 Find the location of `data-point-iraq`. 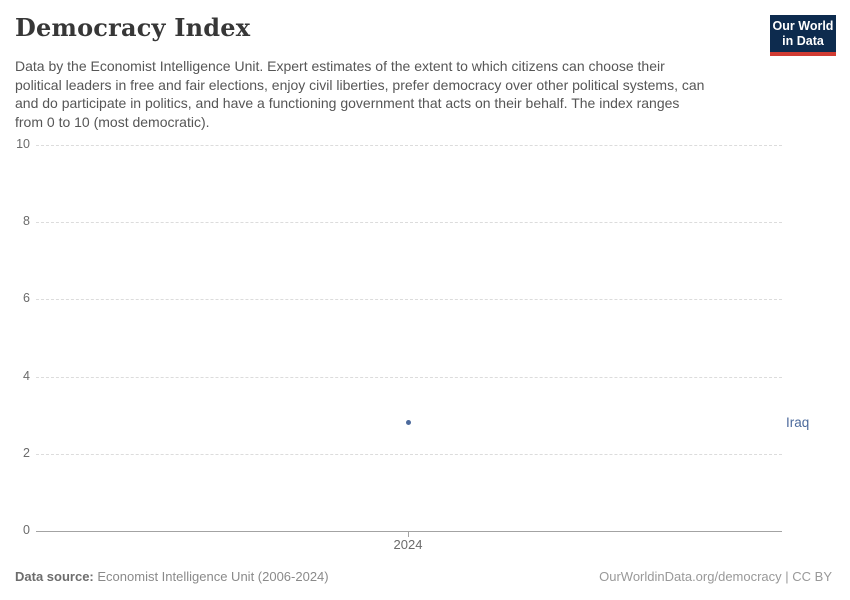

data-point-iraq is located at coordinates (408, 423).